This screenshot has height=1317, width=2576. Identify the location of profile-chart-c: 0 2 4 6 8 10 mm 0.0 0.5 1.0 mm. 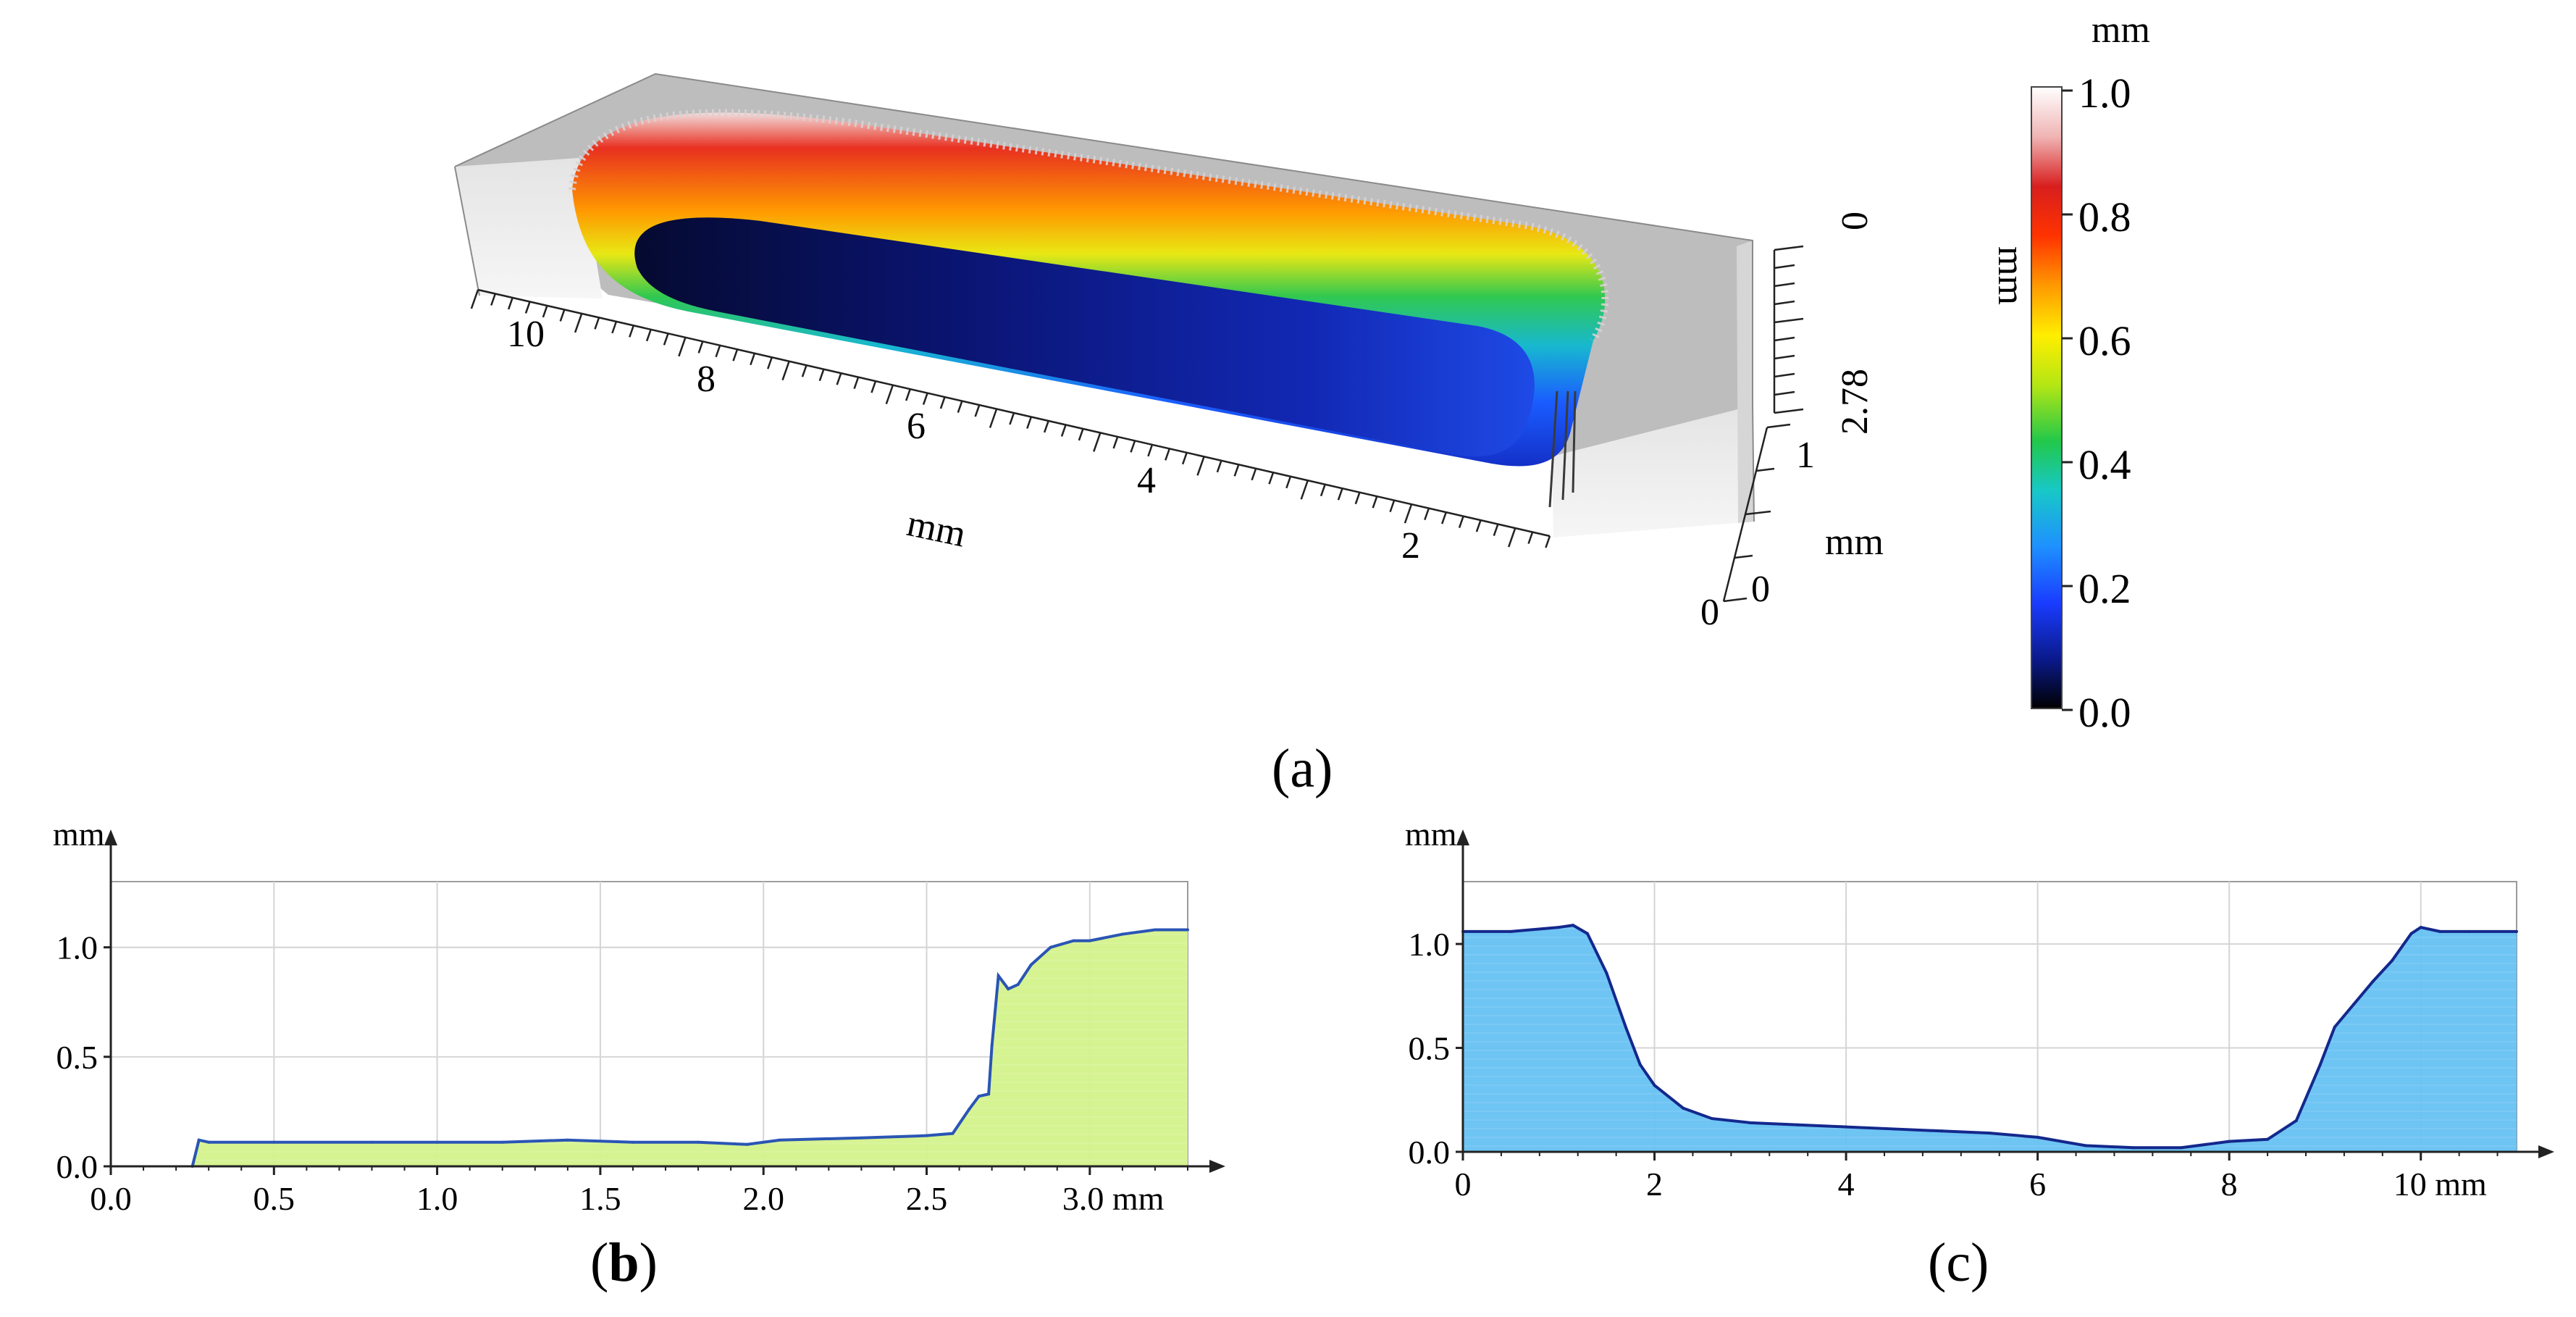
(1979, 1010).